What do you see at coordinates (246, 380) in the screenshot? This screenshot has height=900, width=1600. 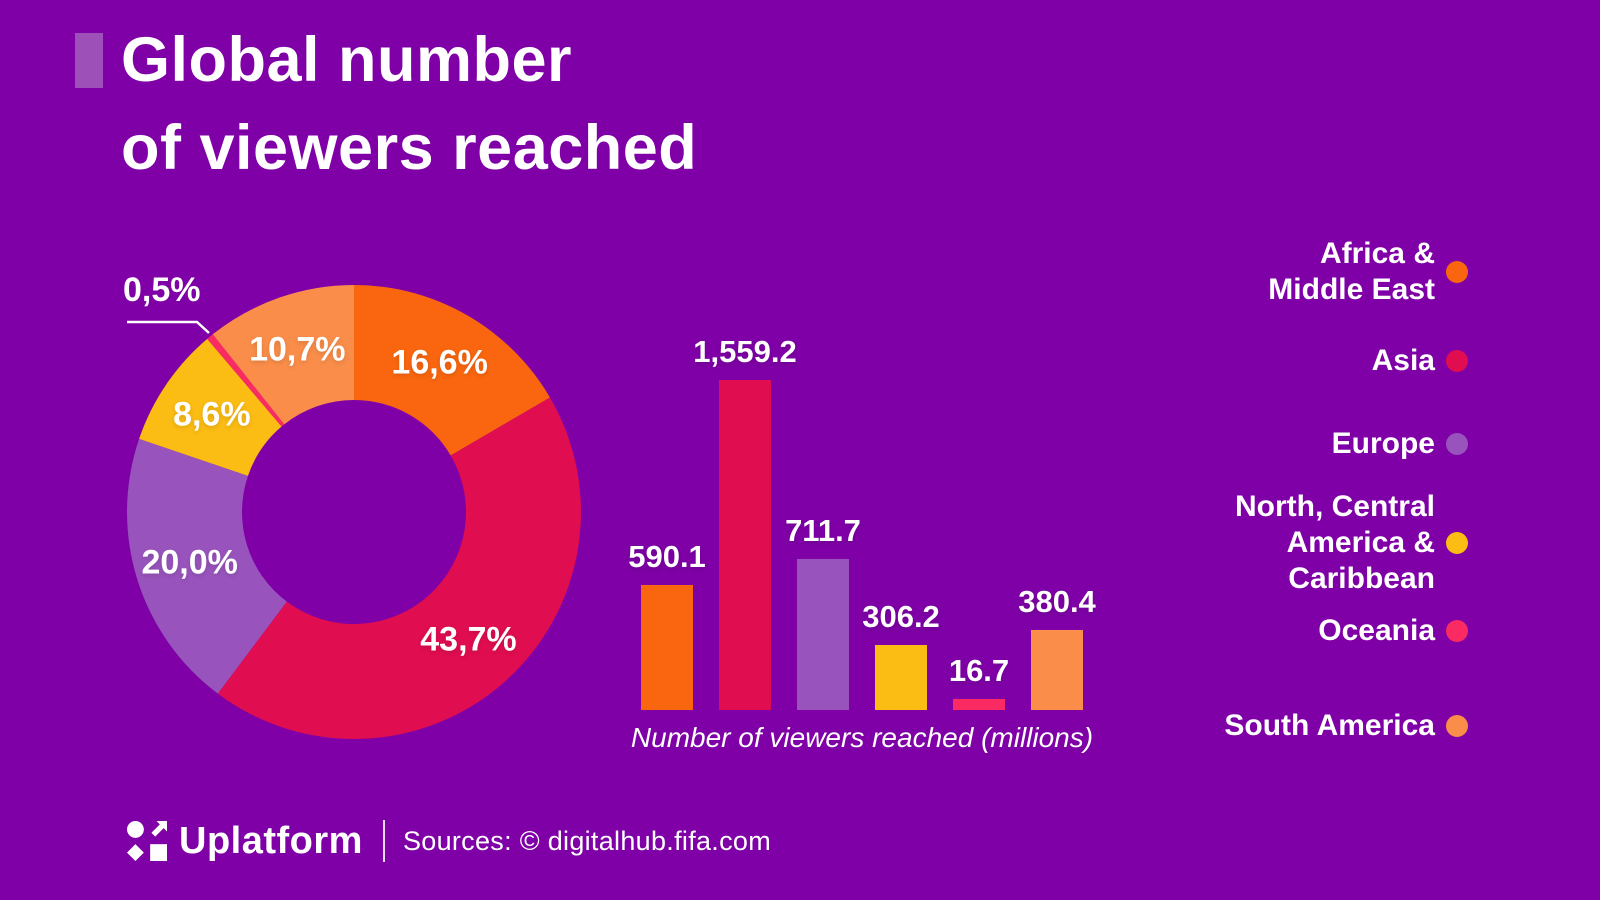 I see `donut-slice-oceania` at bounding box center [246, 380].